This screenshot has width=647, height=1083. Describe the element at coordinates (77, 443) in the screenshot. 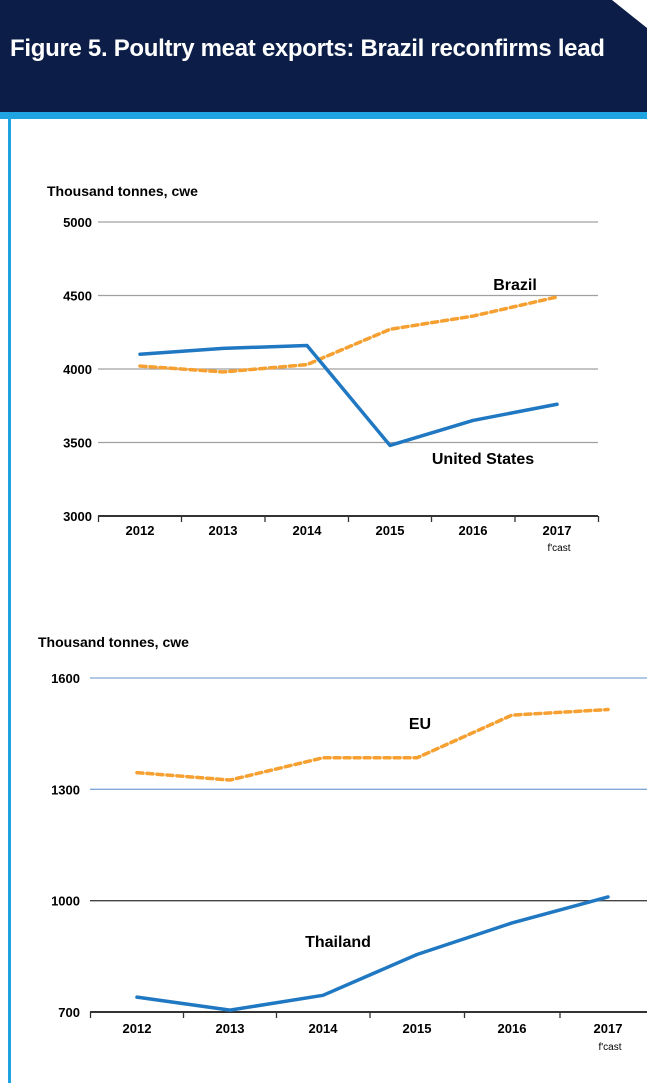

I see `chart1-y-tick-label: 3500` at that location.